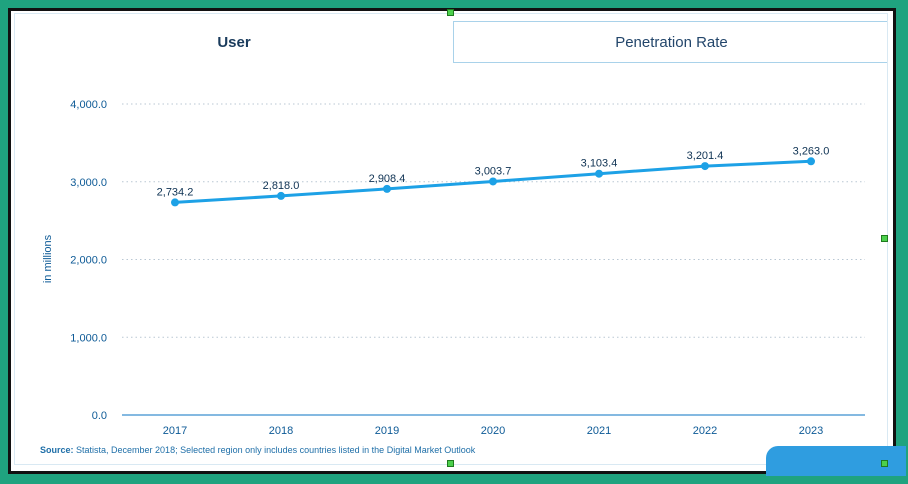  Describe the element at coordinates (884, 463) in the screenshot. I see `resize-handle-bottom-right` at that location.